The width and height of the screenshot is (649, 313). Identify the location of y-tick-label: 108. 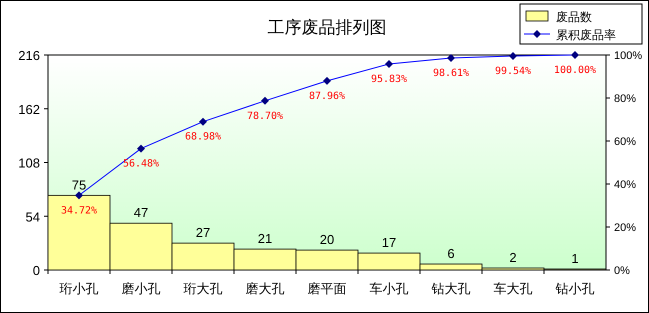
(29, 163).